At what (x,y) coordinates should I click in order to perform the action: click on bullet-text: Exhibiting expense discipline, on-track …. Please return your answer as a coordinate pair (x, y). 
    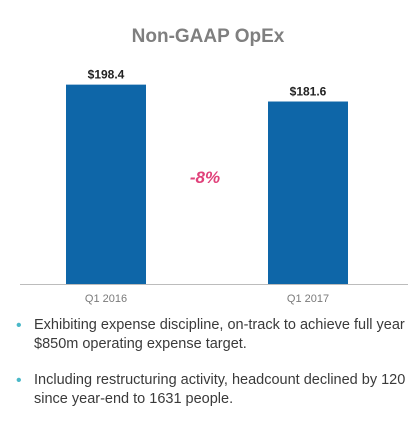
    Looking at the image, I should click on (219, 334).